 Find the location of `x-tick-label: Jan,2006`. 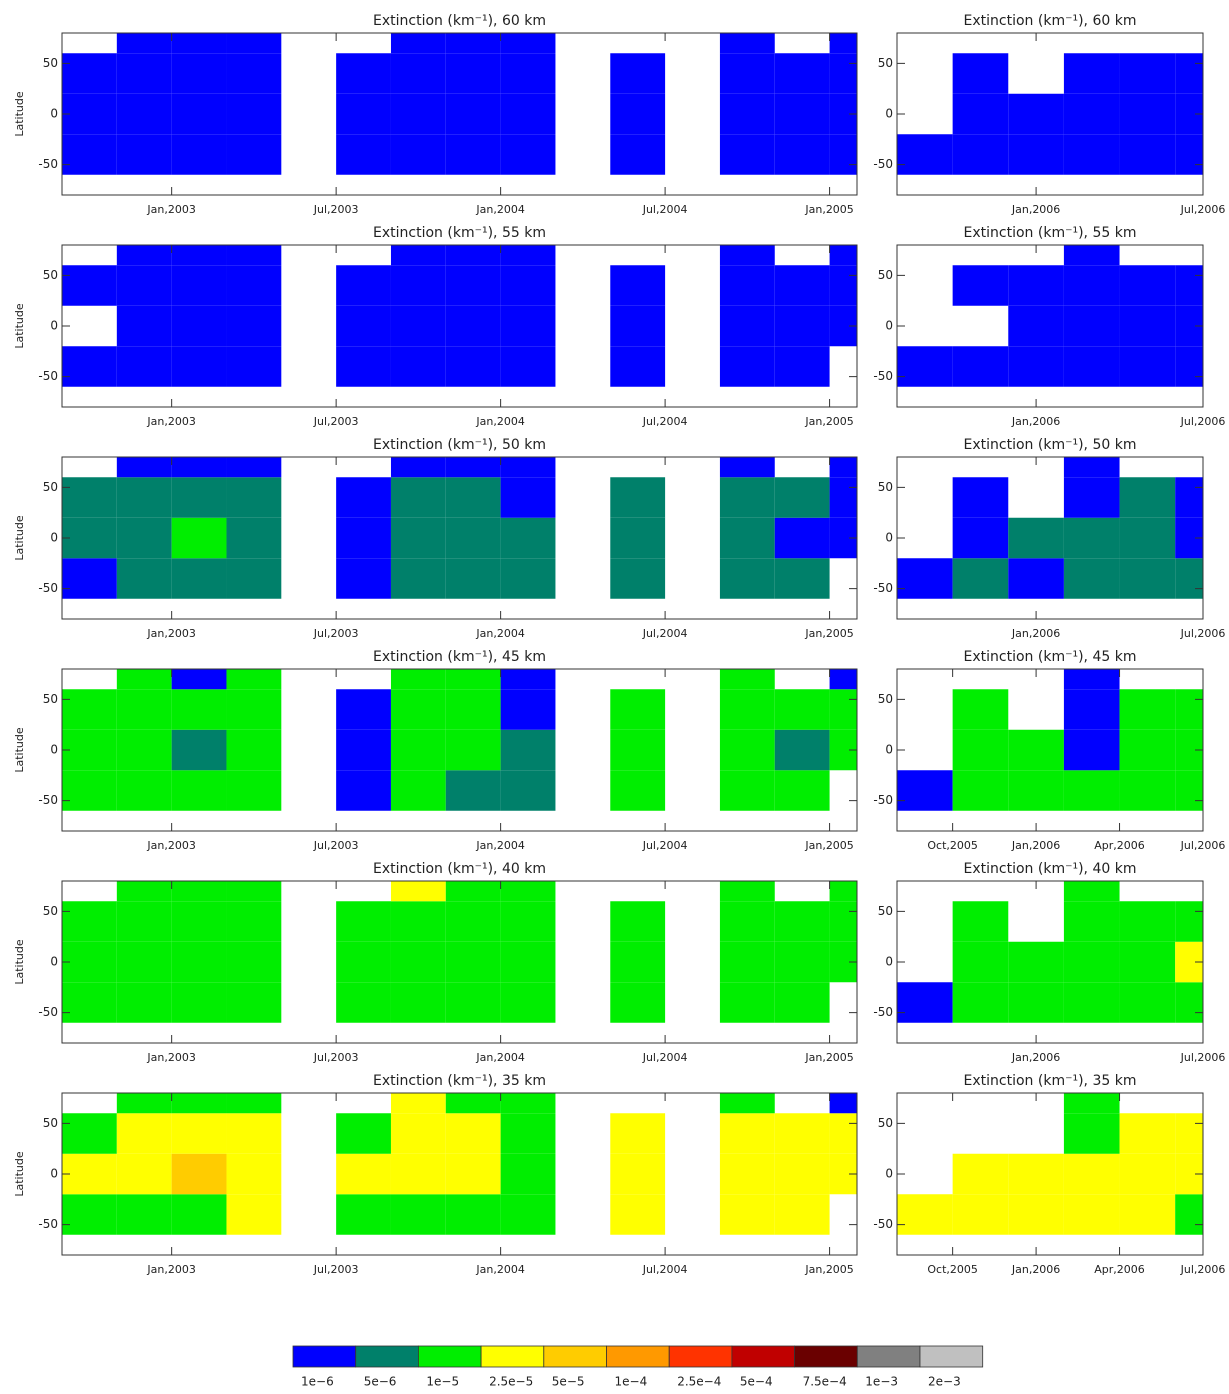

x-tick-label: Jan,2006 is located at coordinates (1035, 1057).